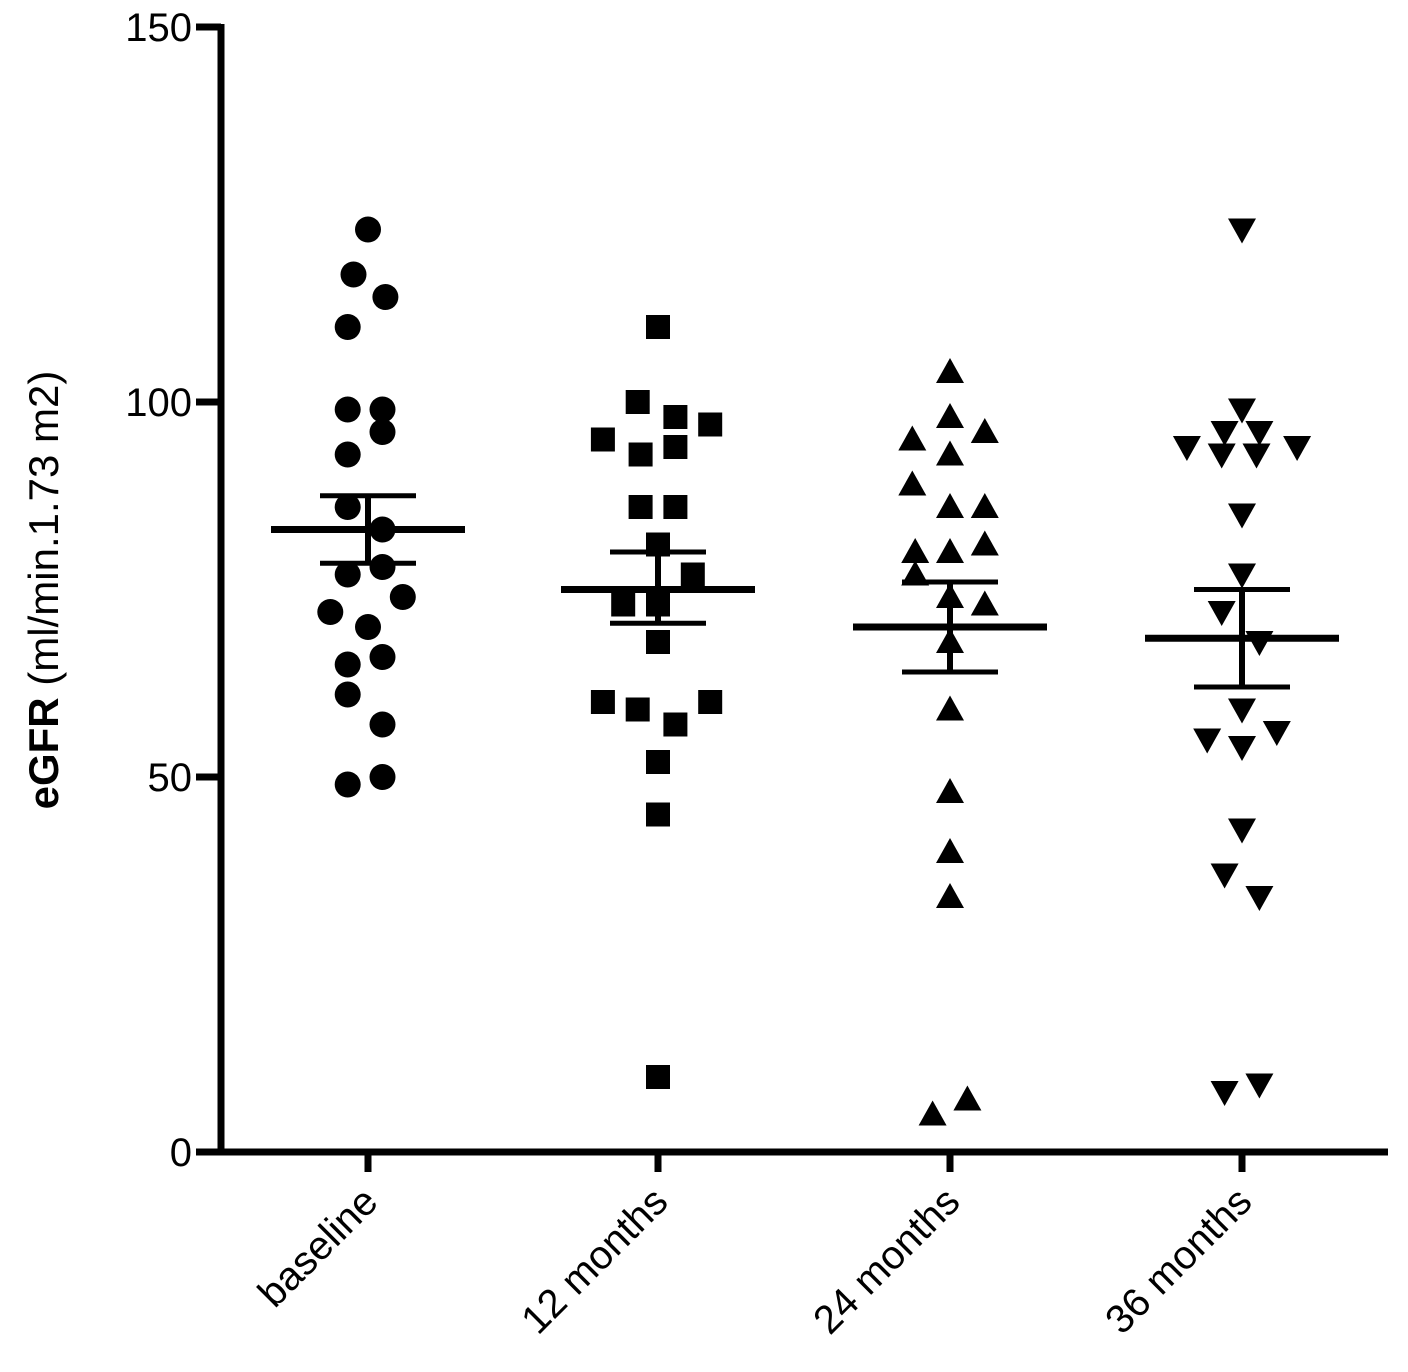 This screenshot has height=1372, width=1408. What do you see at coordinates (170, 778) in the screenshot?
I see `y-tick-label-50: 50` at bounding box center [170, 778].